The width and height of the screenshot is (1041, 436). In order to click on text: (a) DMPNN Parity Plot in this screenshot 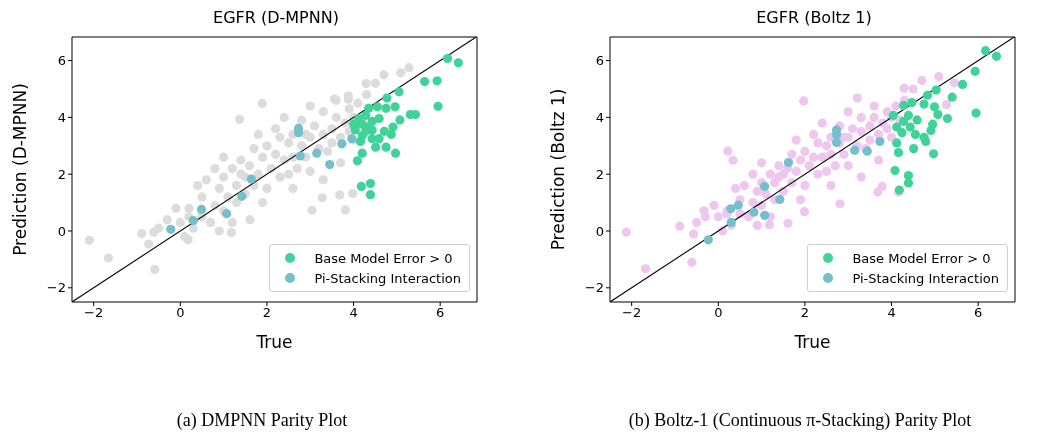, I will do `click(262, 420)`.